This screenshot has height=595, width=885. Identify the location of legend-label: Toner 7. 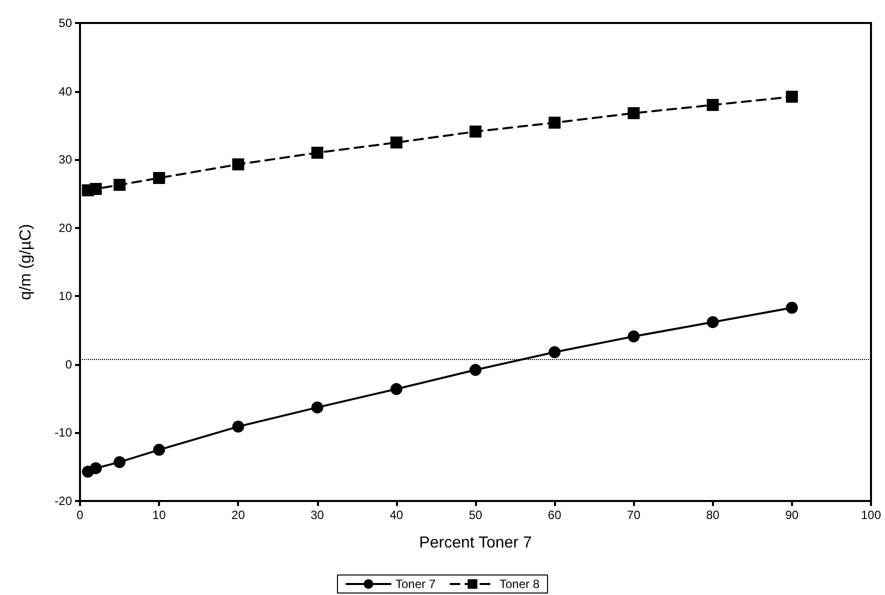
(415, 584).